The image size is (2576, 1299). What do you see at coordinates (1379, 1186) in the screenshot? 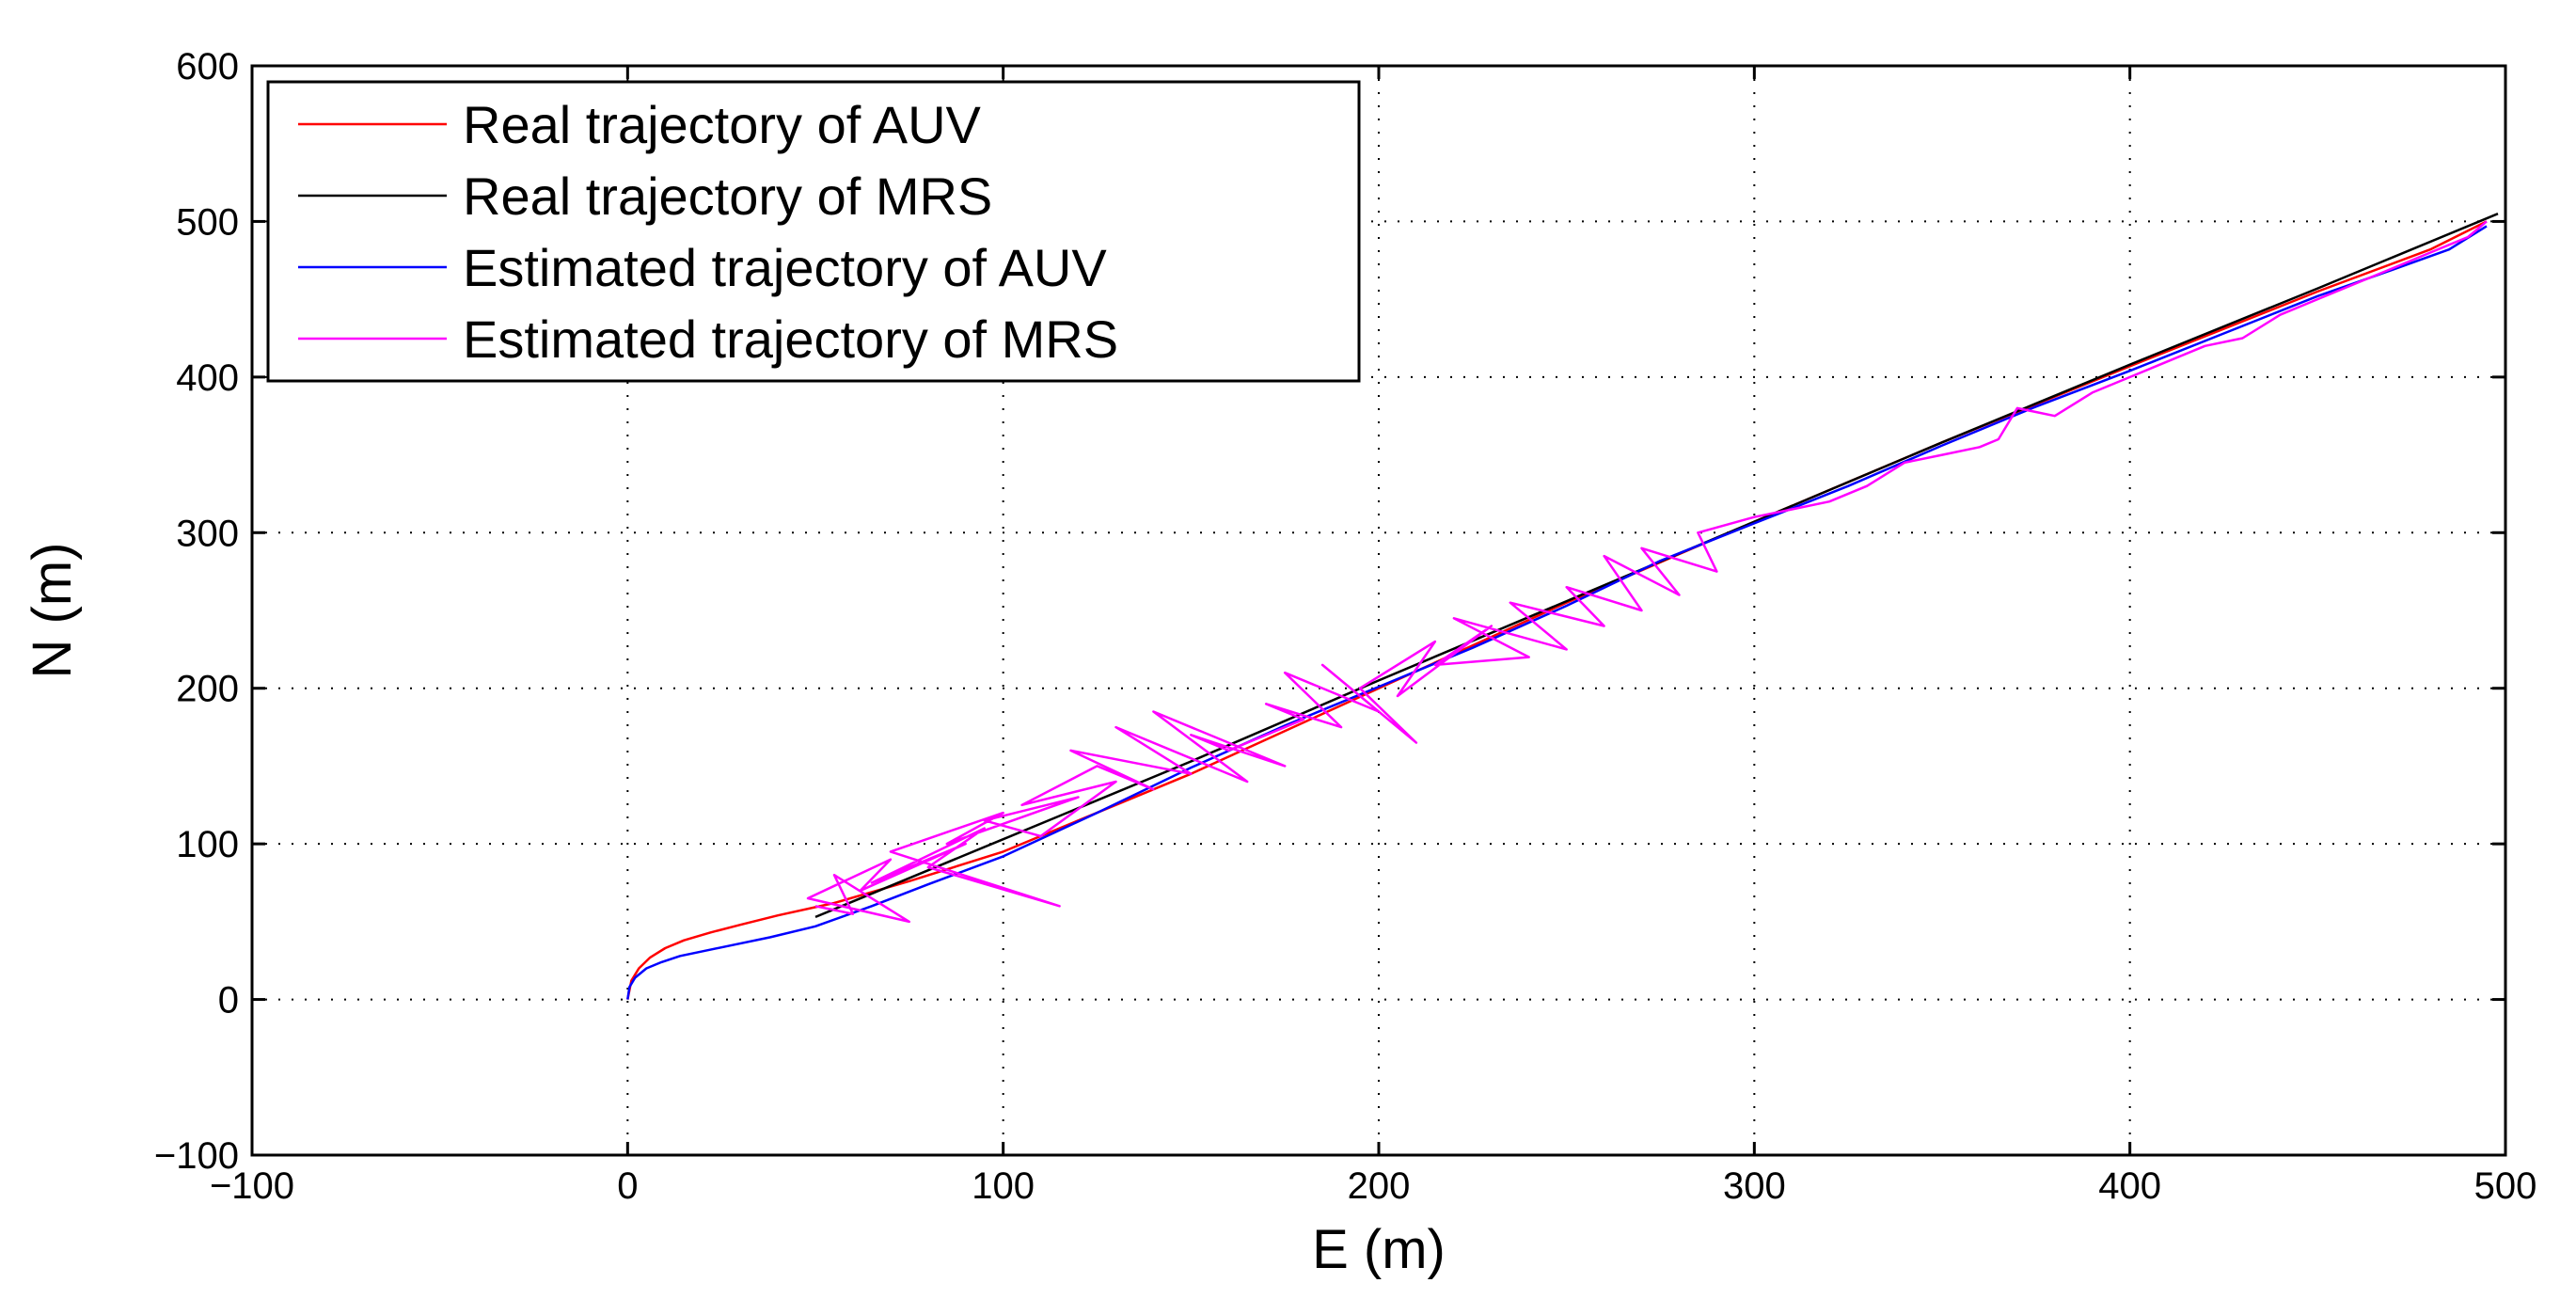
I see `x-tick-label: 200` at bounding box center [1379, 1186].